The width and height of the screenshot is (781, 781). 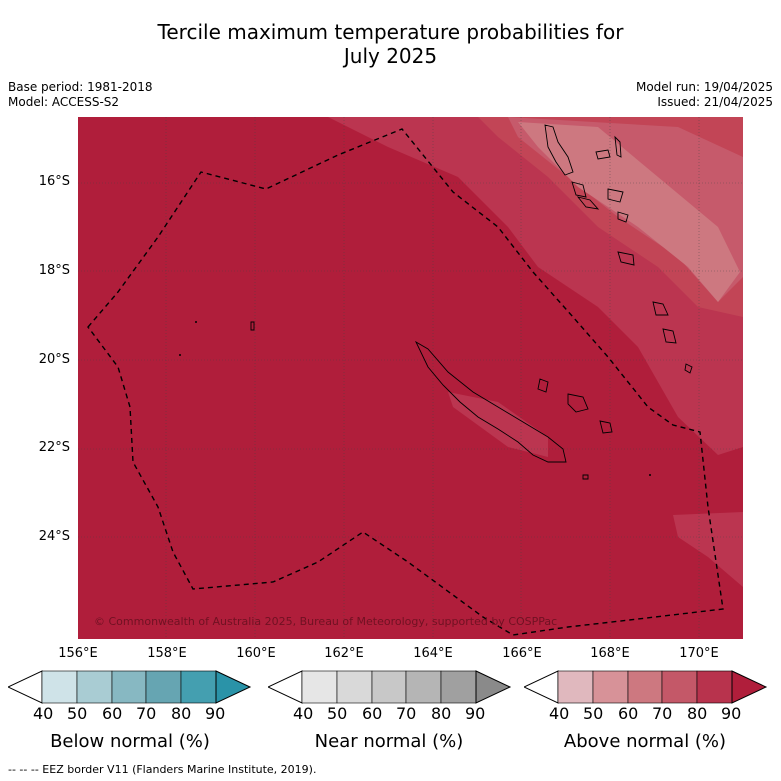 I want to click on vanuatu-erromango, so click(x=626, y=258).